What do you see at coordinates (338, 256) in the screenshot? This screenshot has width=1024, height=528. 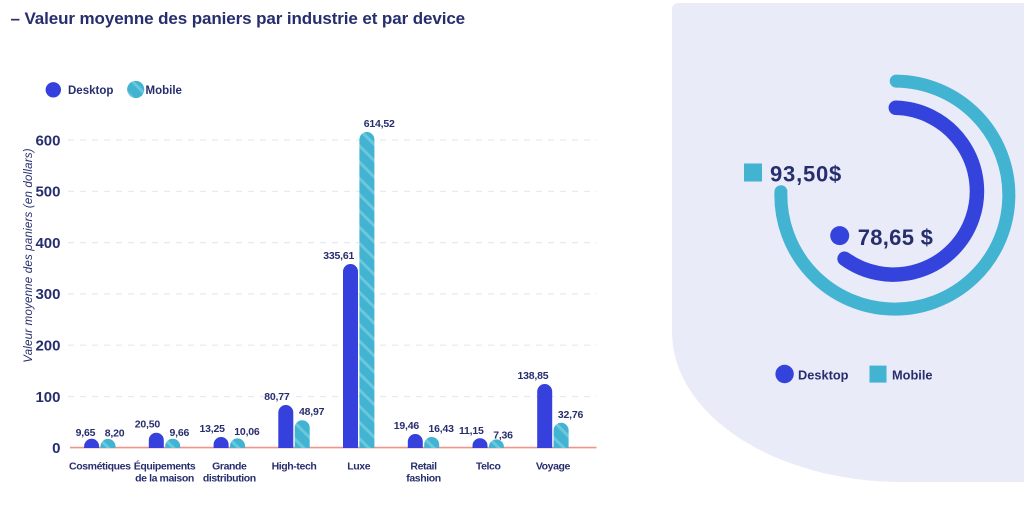 I see `svg-text: 335,61` at bounding box center [338, 256].